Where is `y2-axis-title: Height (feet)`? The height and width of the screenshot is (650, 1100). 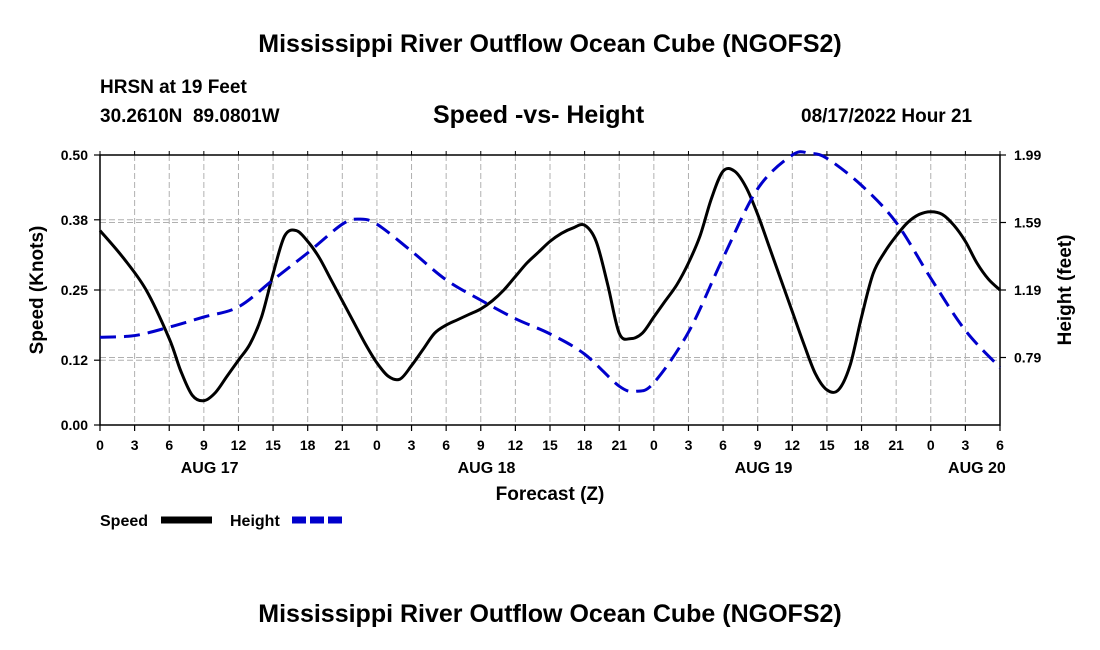 y2-axis-title: Height (feet) is located at coordinates (1065, 290).